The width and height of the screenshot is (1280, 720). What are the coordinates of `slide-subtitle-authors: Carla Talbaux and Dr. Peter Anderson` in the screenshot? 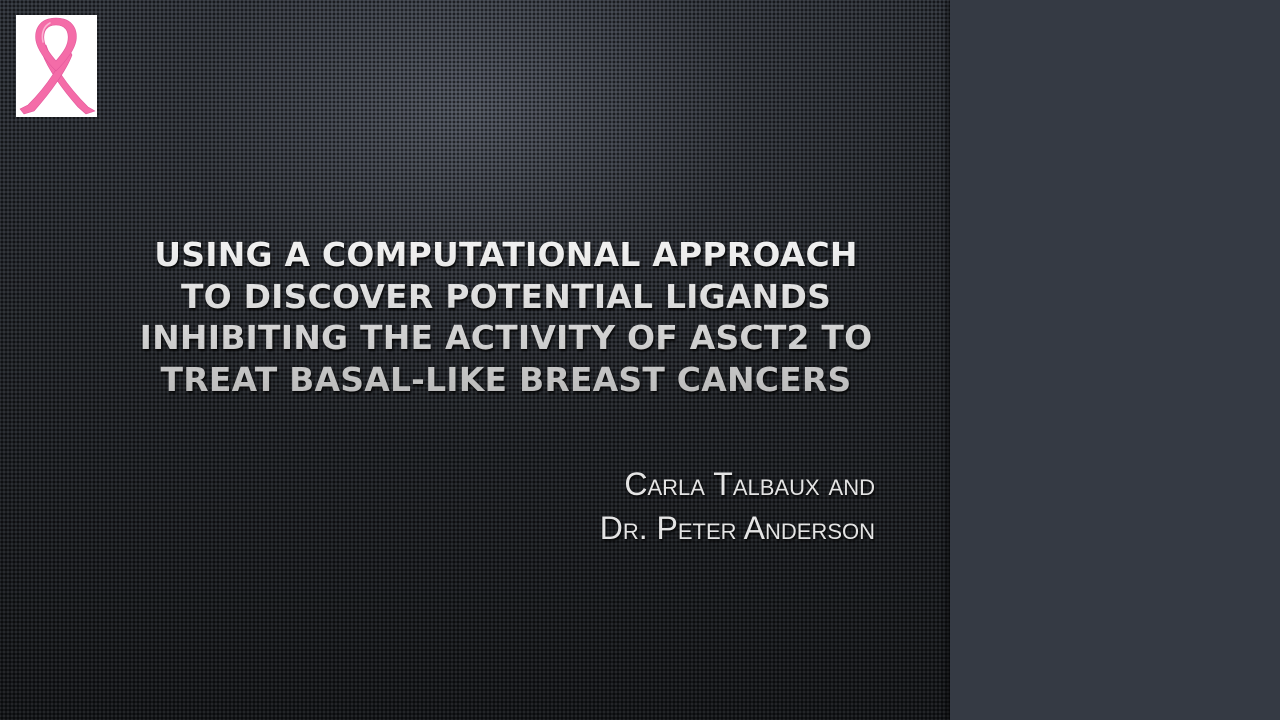 It's located at (627, 506).